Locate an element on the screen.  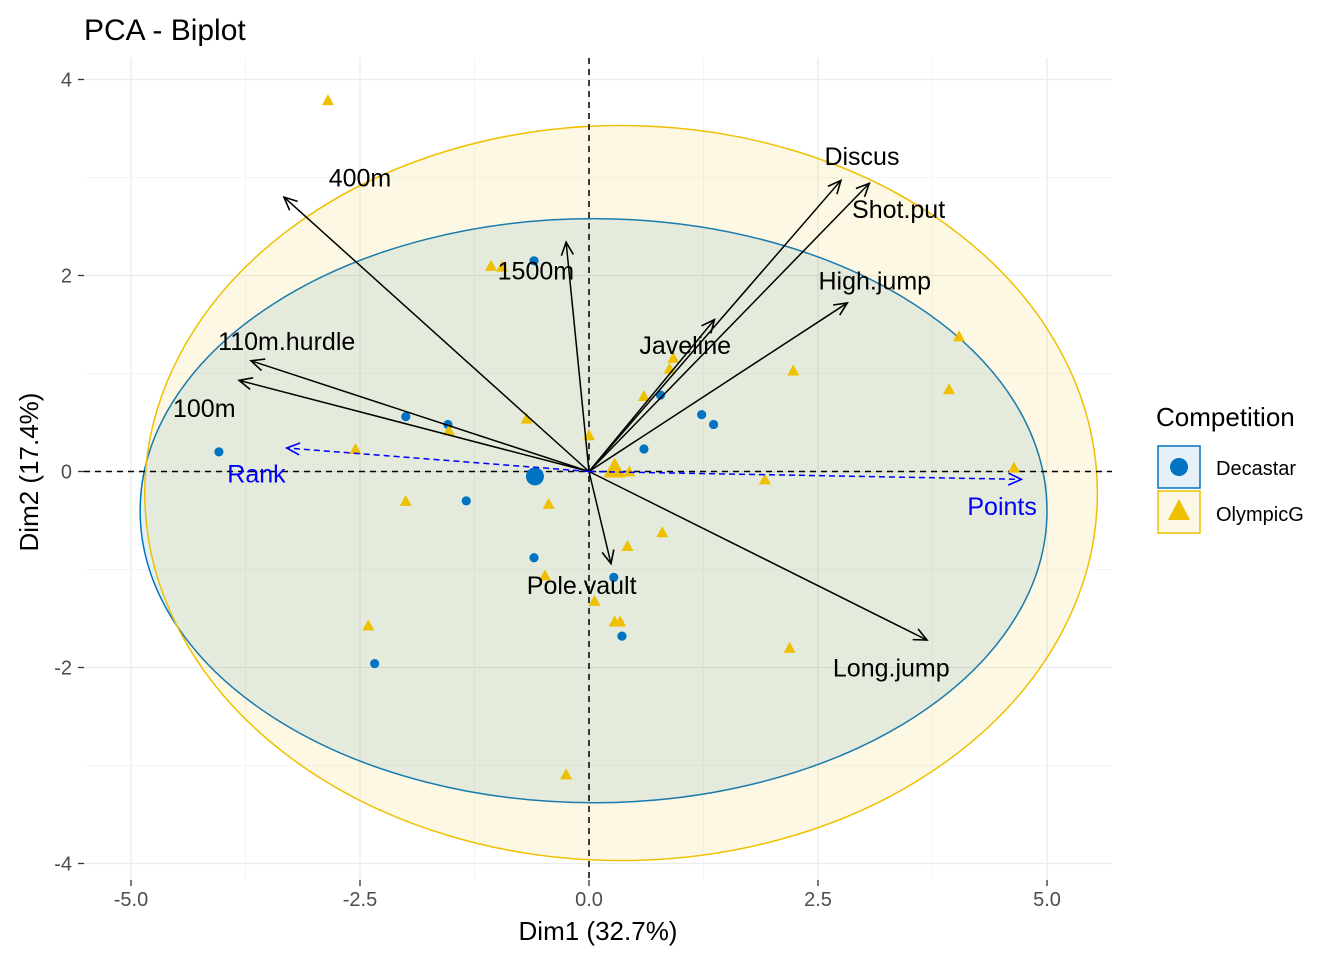
arrow-javeline is located at coordinates (652, 395).